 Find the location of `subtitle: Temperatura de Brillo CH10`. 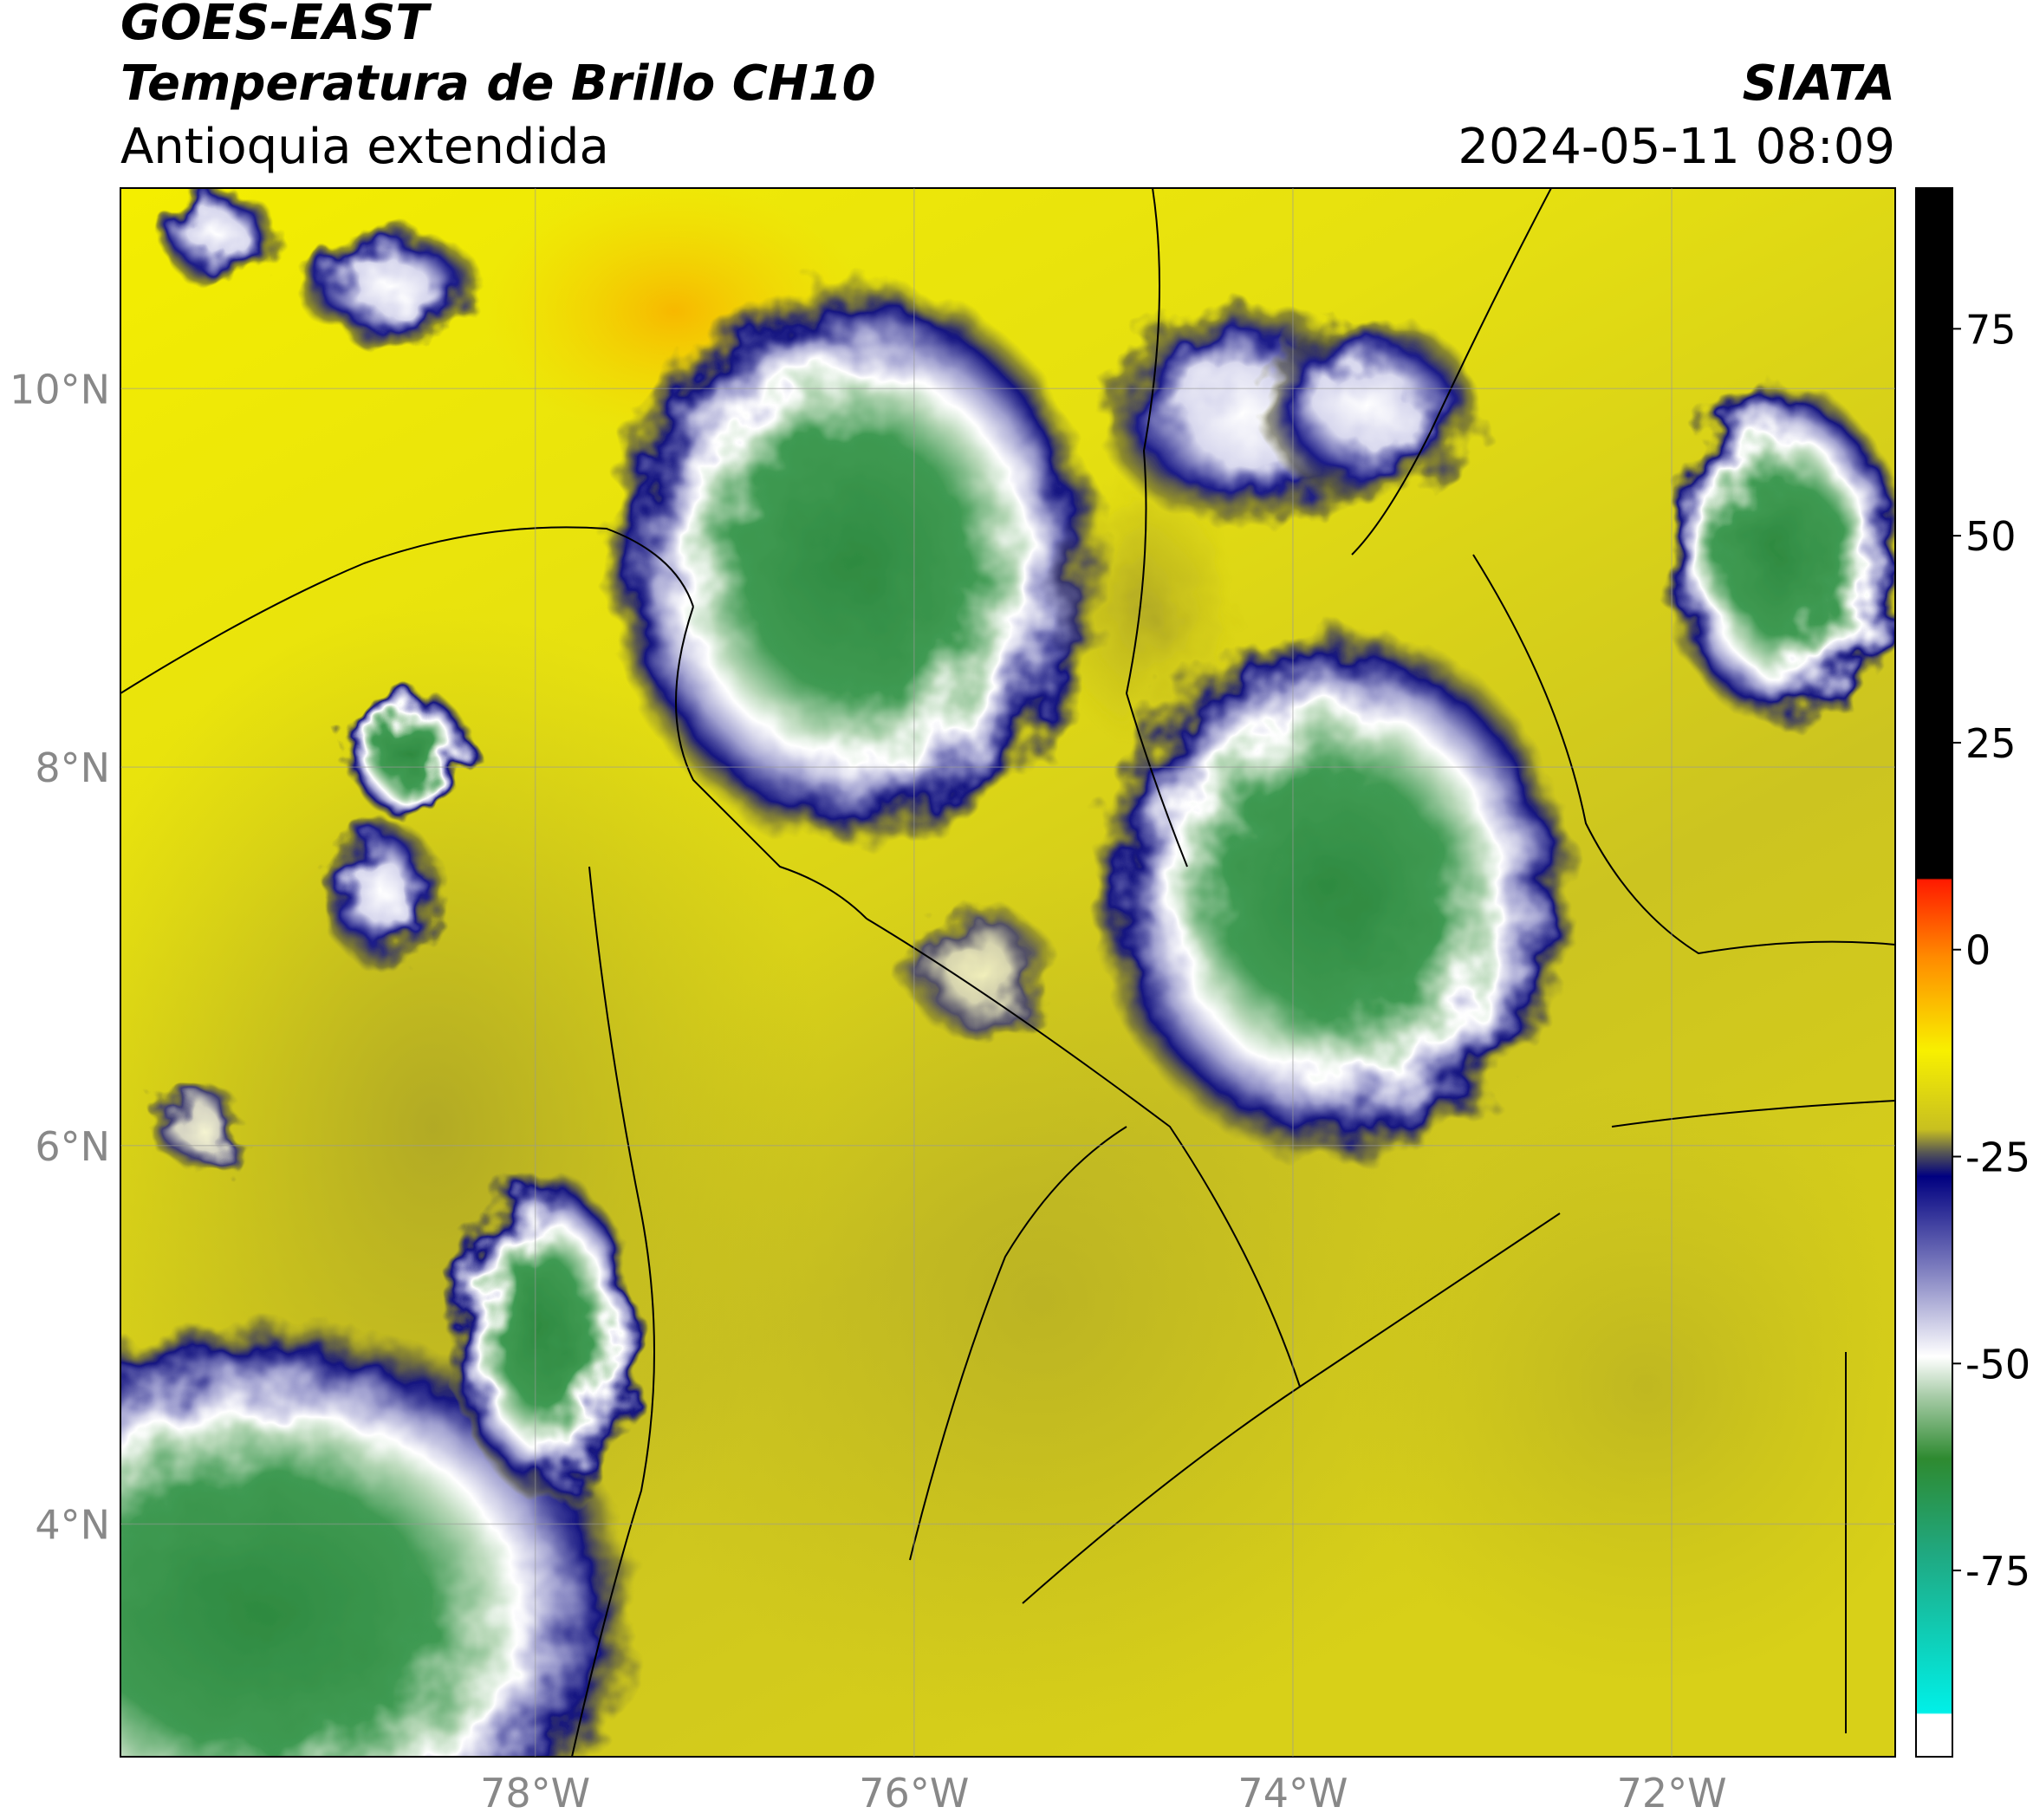

subtitle: Temperatura de Brillo CH10 is located at coordinates (498, 83).